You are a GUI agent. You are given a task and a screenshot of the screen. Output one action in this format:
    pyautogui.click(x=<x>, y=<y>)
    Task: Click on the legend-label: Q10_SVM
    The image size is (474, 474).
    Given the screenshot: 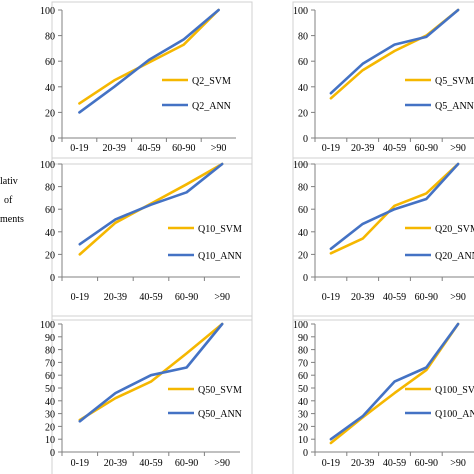 What is the action you would take?
    pyautogui.click(x=220, y=229)
    